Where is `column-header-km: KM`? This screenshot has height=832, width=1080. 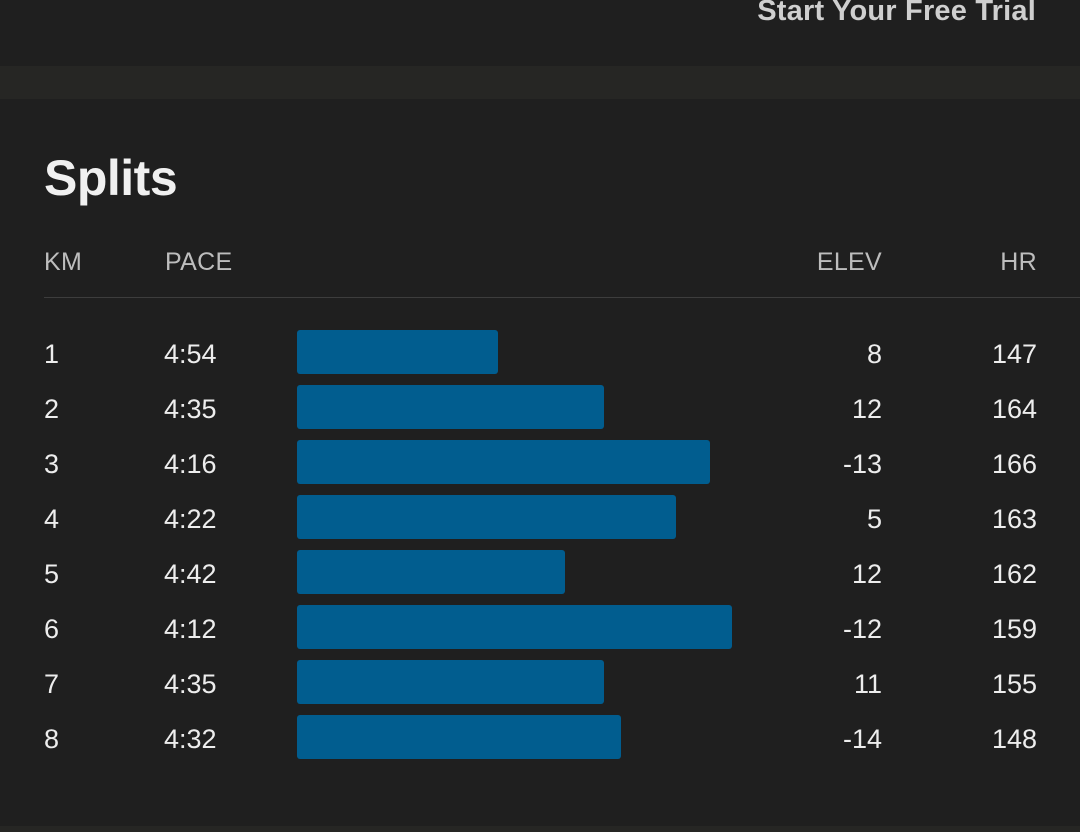 column-header-km: KM is located at coordinates (63, 262).